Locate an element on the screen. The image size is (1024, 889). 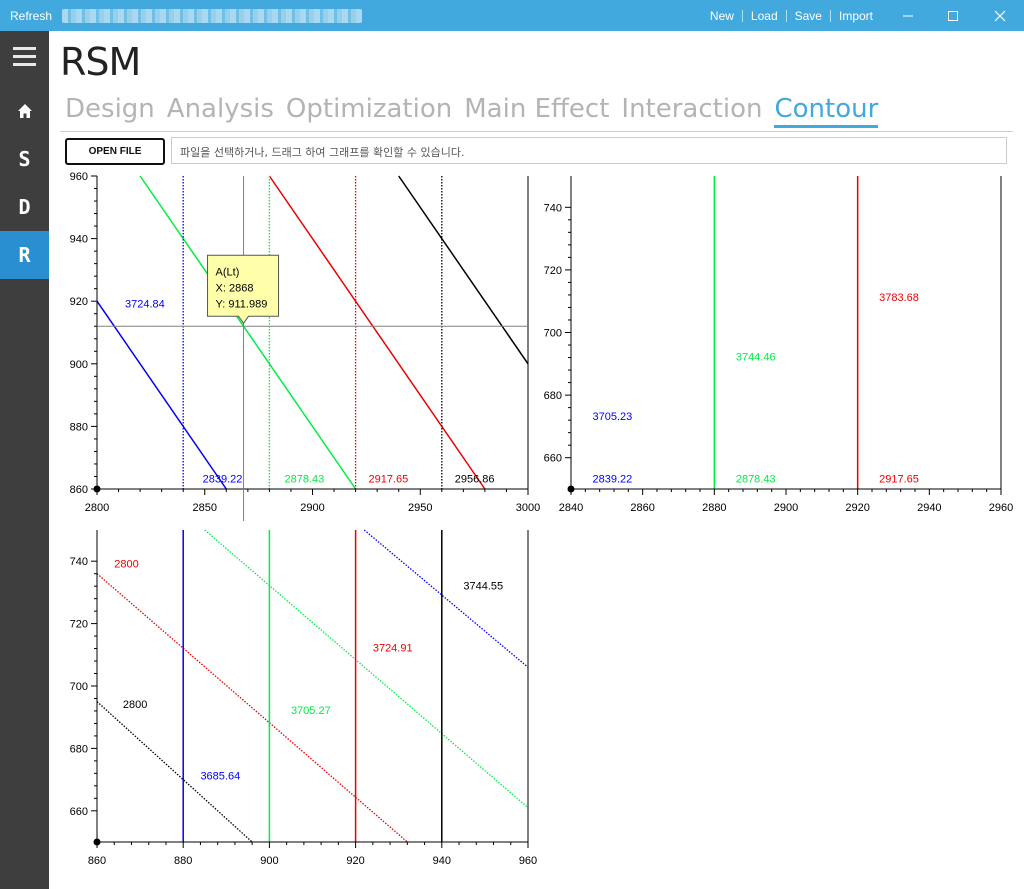
contour-value-label: 3744.46 is located at coordinates (756, 358).